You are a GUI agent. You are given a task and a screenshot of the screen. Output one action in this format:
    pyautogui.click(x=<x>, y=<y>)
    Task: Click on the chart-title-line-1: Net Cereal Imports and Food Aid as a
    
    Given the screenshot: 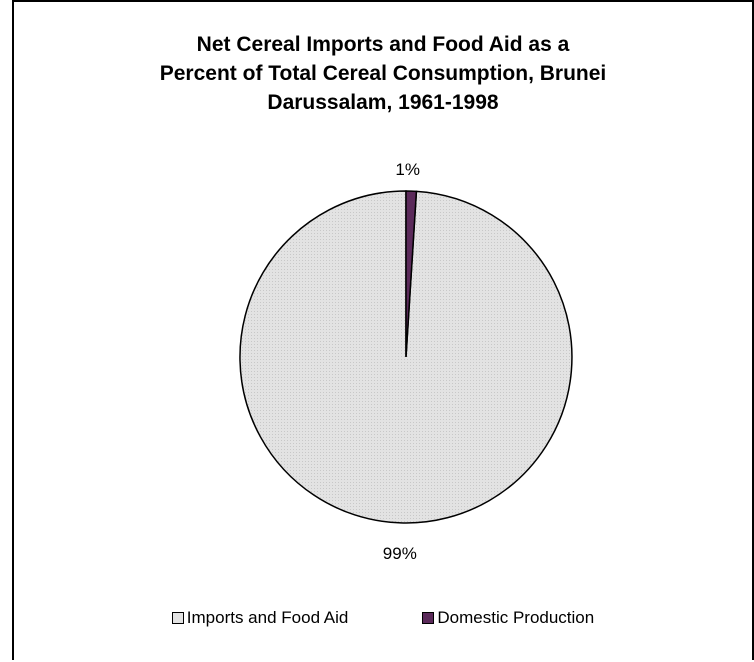 What is the action you would take?
    pyautogui.click(x=383, y=44)
    